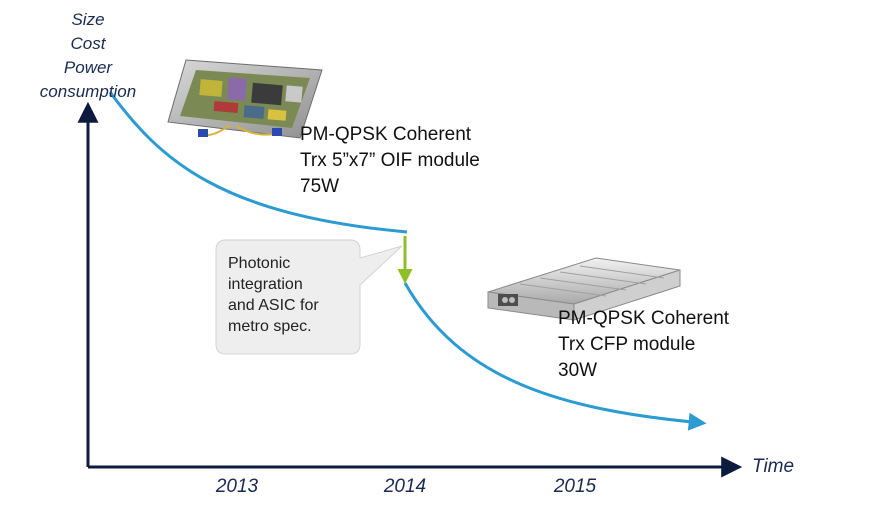  I want to click on x-axis-title: Time, so click(773, 466).